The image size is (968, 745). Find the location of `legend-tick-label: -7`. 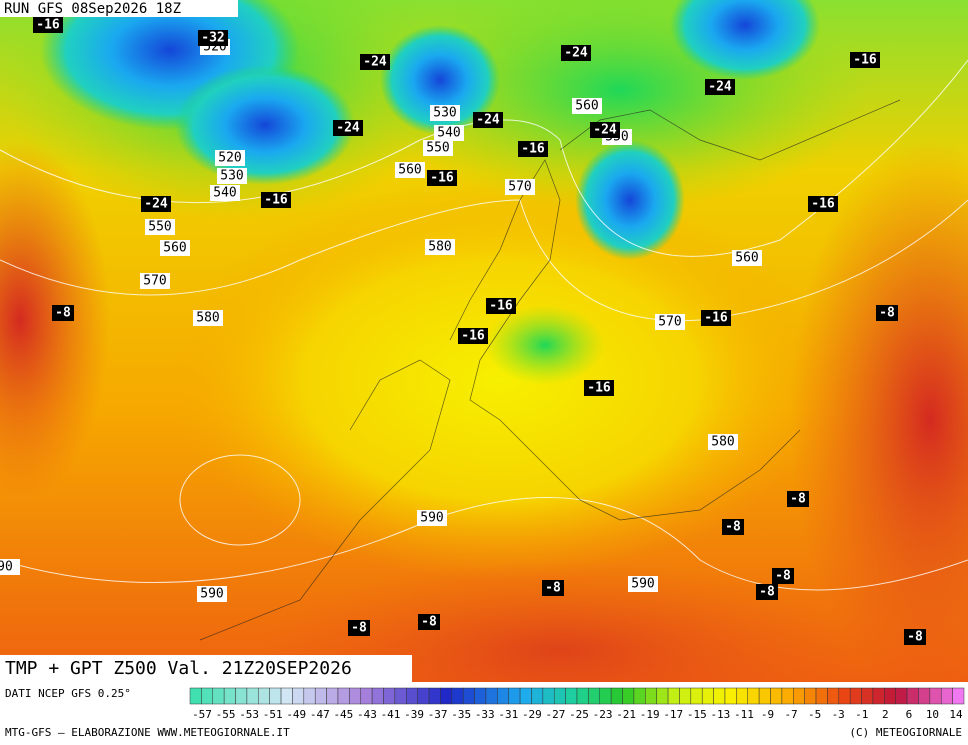

legend-tick-label: -7 is located at coordinates (790, 714).